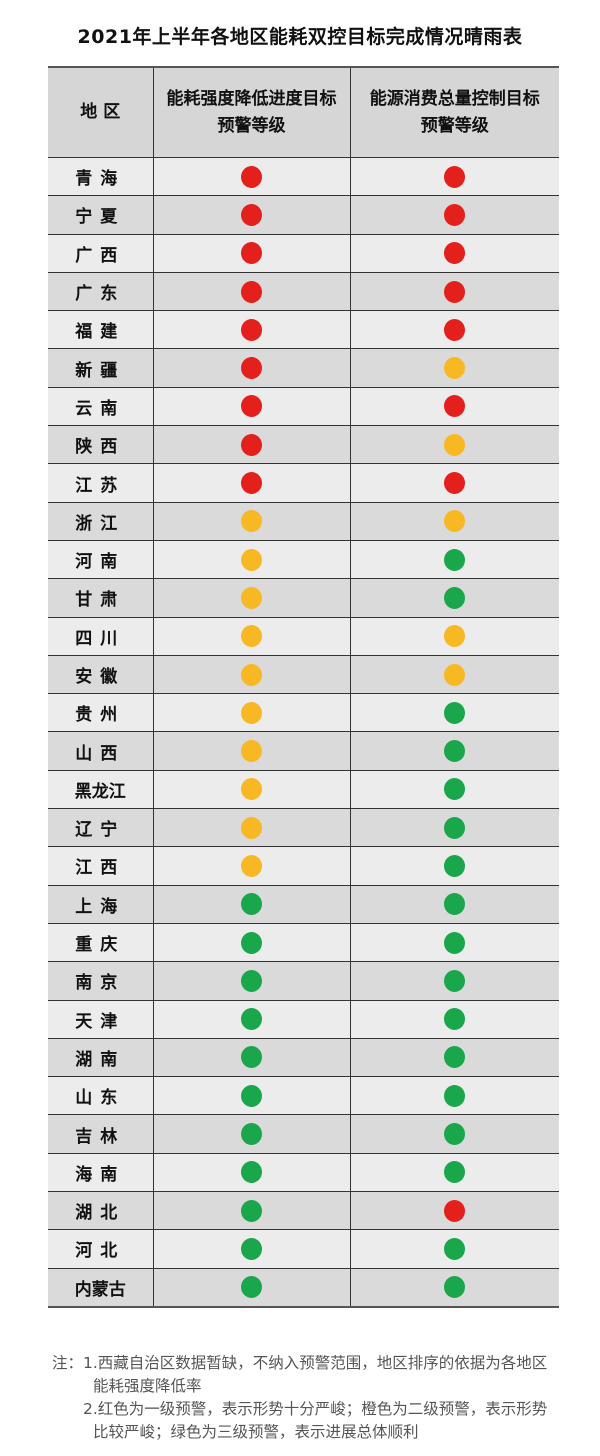  I want to click on region-cell: 吉林, so click(101, 1134).